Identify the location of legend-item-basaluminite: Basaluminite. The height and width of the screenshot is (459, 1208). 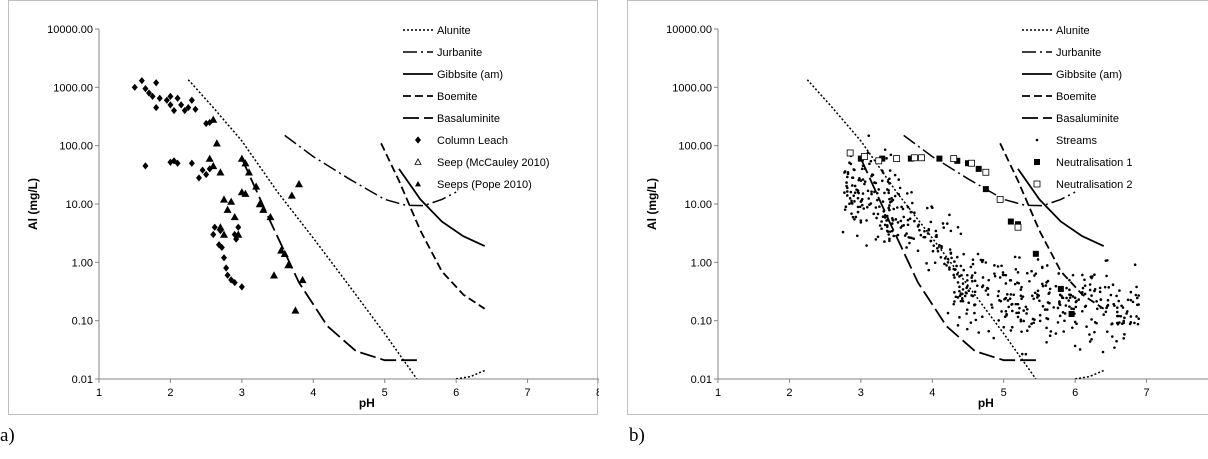
(451, 119).